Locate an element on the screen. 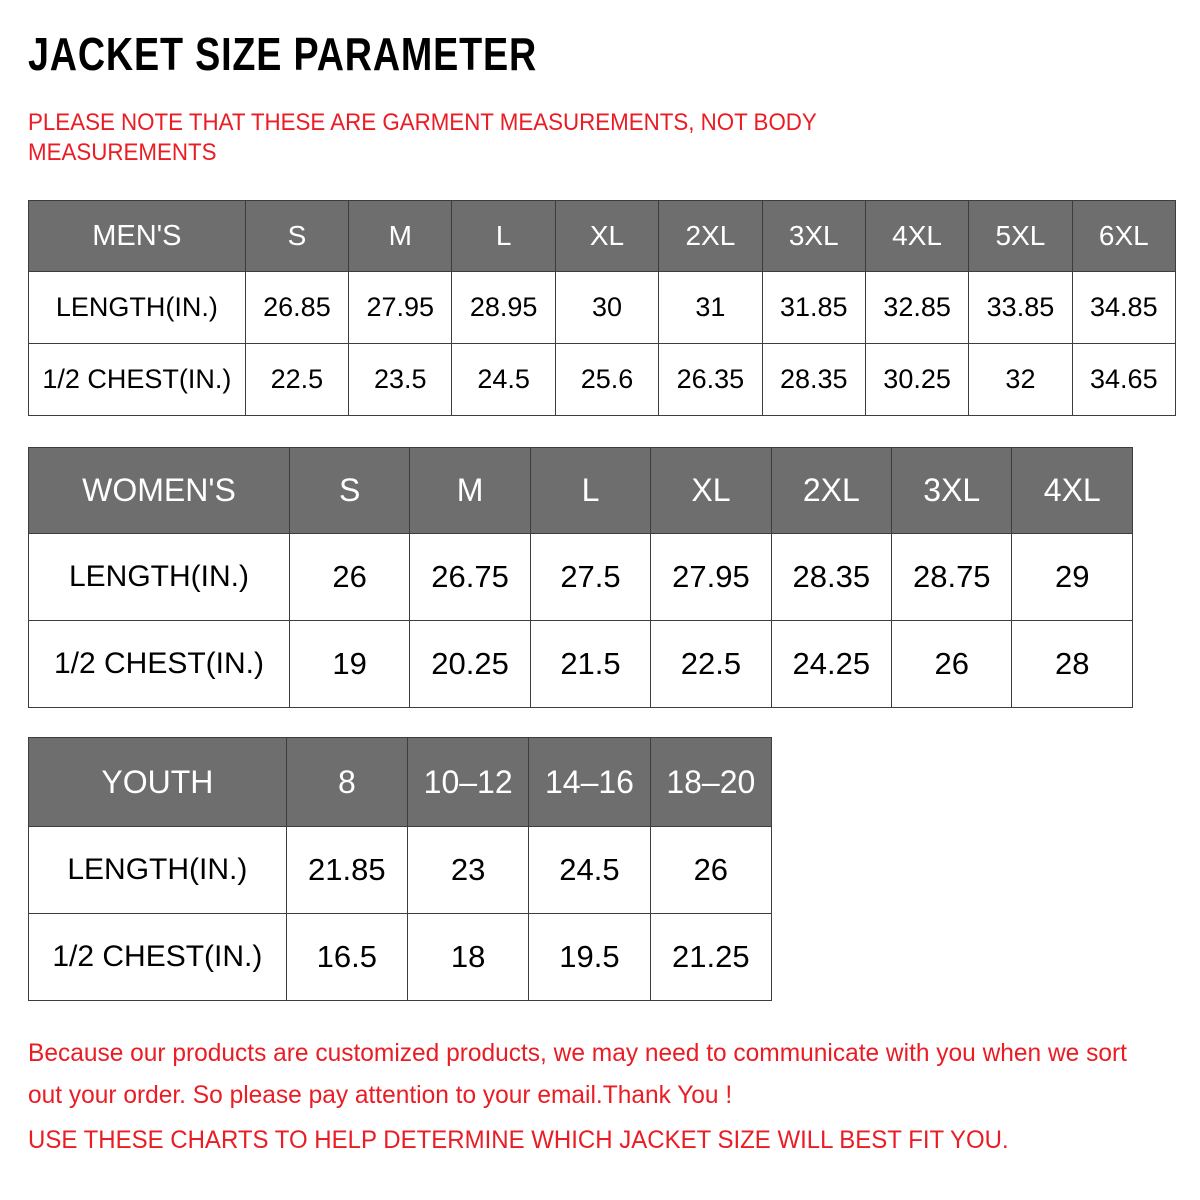 This screenshot has width=1200, height=1200. youth-table-title-cell: YOUTH is located at coordinates (157, 782).